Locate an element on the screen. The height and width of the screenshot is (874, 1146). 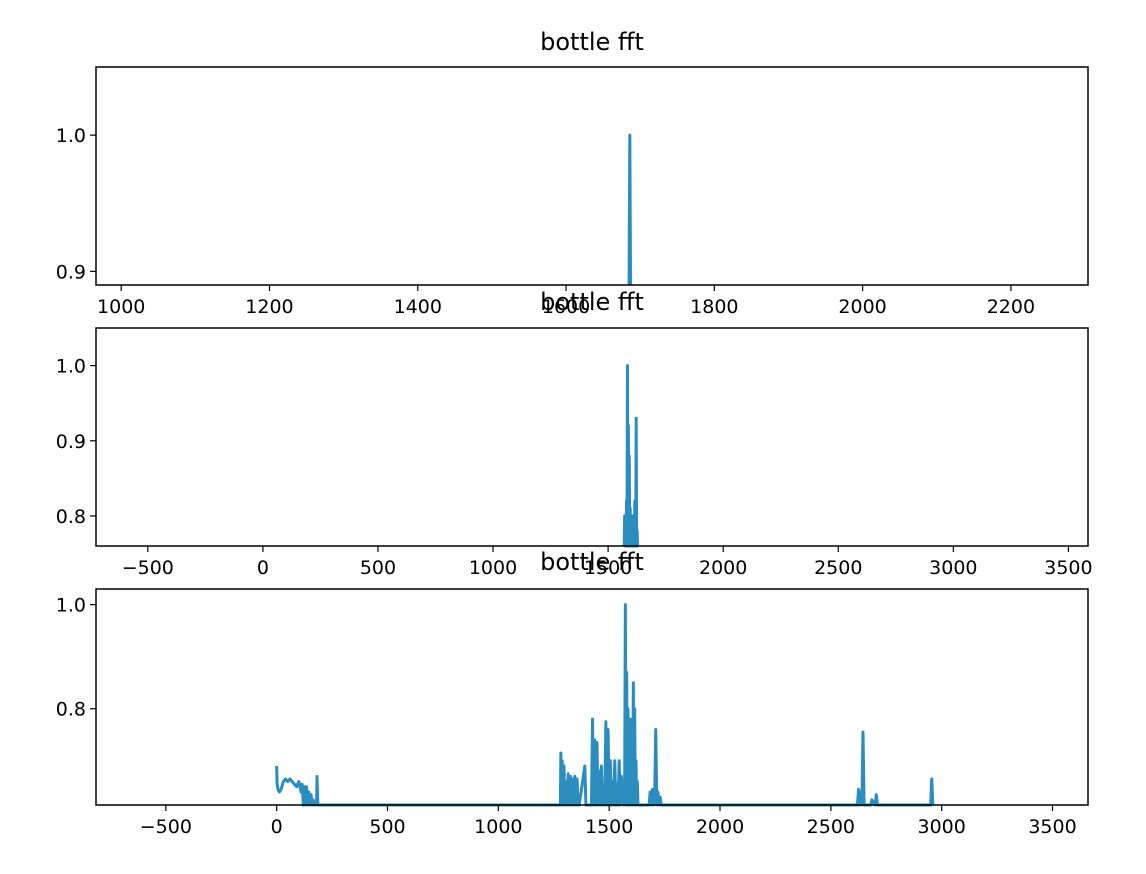
subplot-2-x-tick-label: −500 is located at coordinates (148, 568).